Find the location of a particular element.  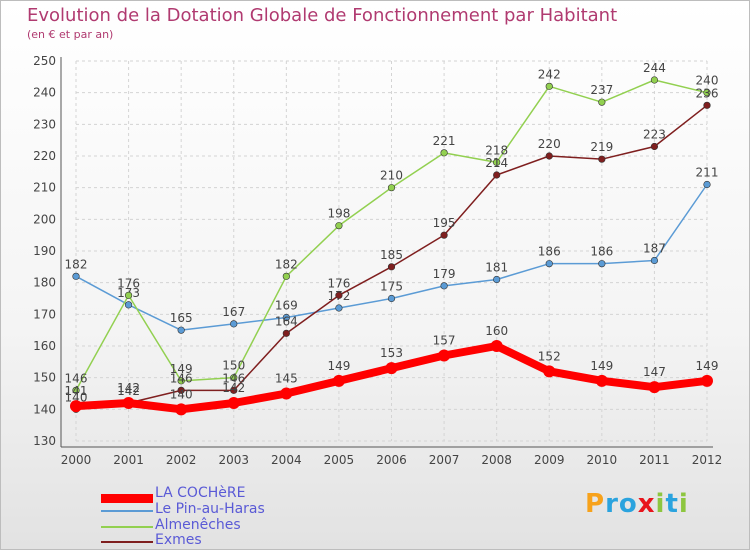

data-label: 242 is located at coordinates (549, 74).